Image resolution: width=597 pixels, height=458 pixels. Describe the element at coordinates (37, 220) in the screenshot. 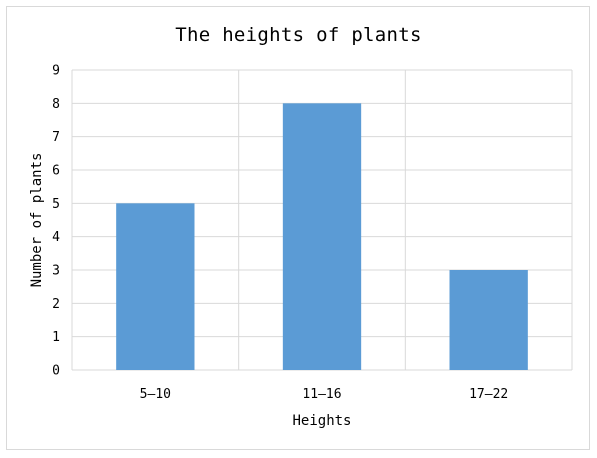

I see `y-axis-title: Number of plants` at that location.